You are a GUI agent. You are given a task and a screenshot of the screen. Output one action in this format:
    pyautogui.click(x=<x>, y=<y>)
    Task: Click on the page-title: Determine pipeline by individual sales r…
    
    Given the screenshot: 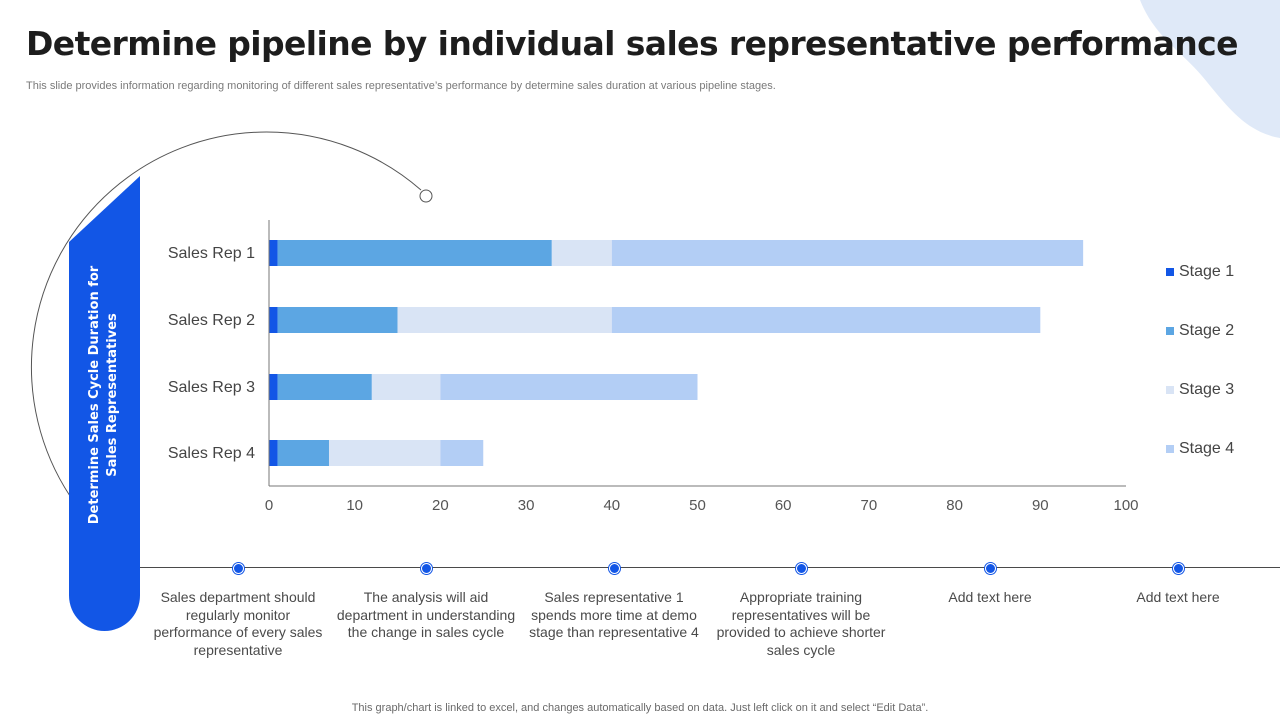 What is the action you would take?
    pyautogui.click(x=632, y=43)
    